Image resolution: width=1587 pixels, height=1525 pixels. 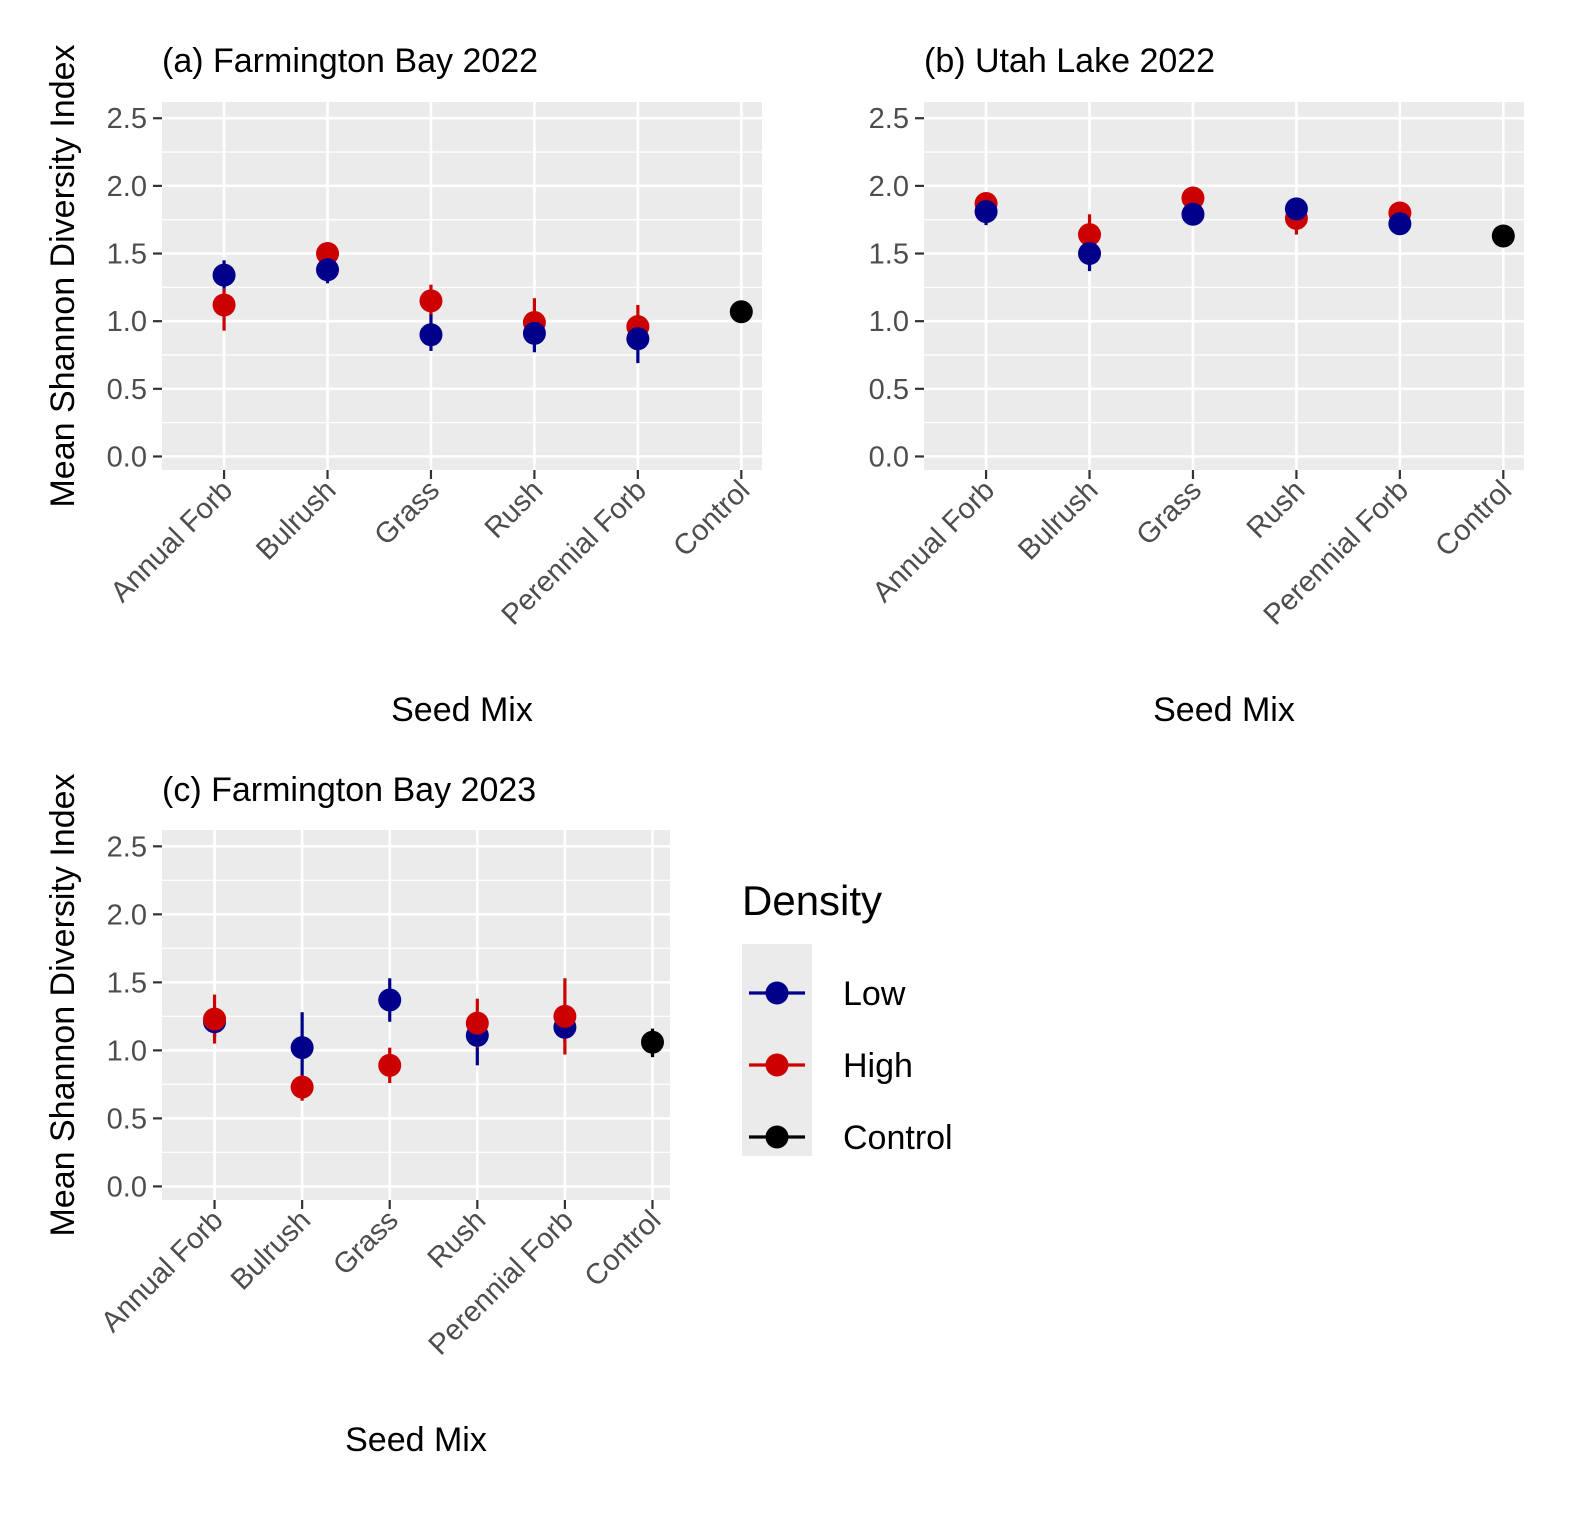 What do you see at coordinates (878, 1066) in the screenshot?
I see `legend-label: High` at bounding box center [878, 1066].